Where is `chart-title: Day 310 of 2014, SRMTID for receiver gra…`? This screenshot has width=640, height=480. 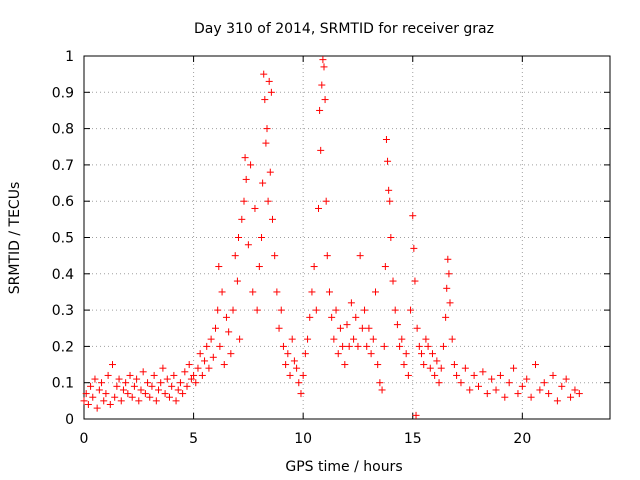
chart-title: Day 310 of 2014, SRMTID for receiver gra… is located at coordinates (344, 29).